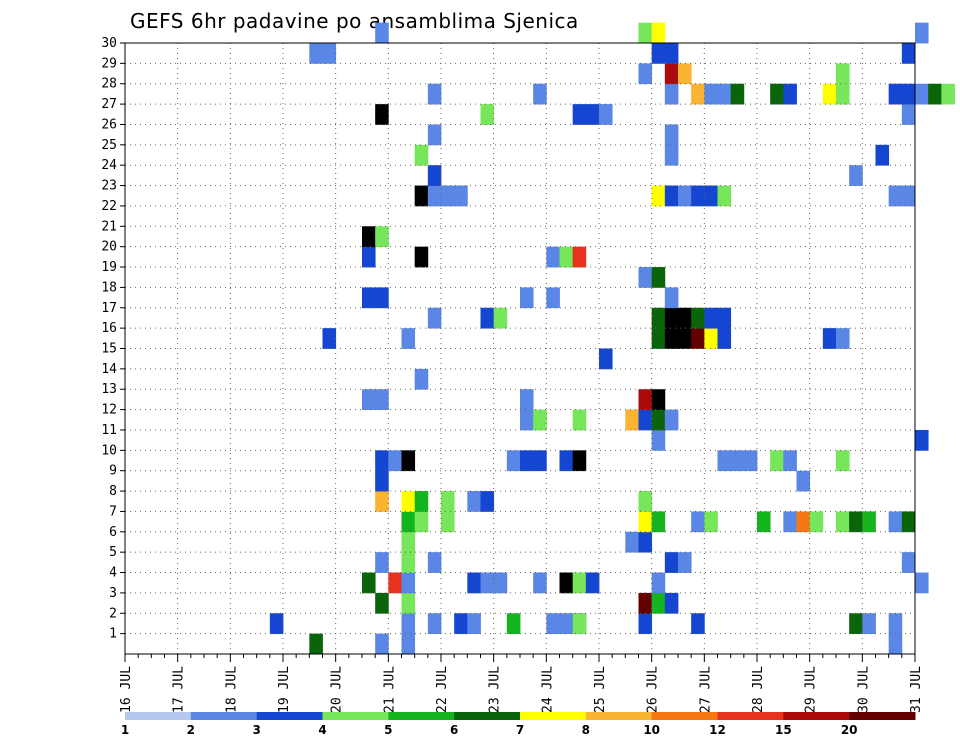 The image size is (960, 742). Describe the element at coordinates (109, 349) in the screenshot. I see `y-tick-label: 15` at that location.